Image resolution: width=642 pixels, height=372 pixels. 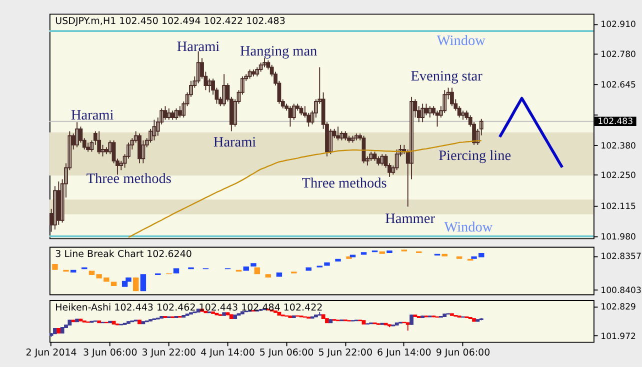 What do you see at coordinates (51, 353) in the screenshot?
I see `x-tick-label: 2 Jun 2014` at bounding box center [51, 353].